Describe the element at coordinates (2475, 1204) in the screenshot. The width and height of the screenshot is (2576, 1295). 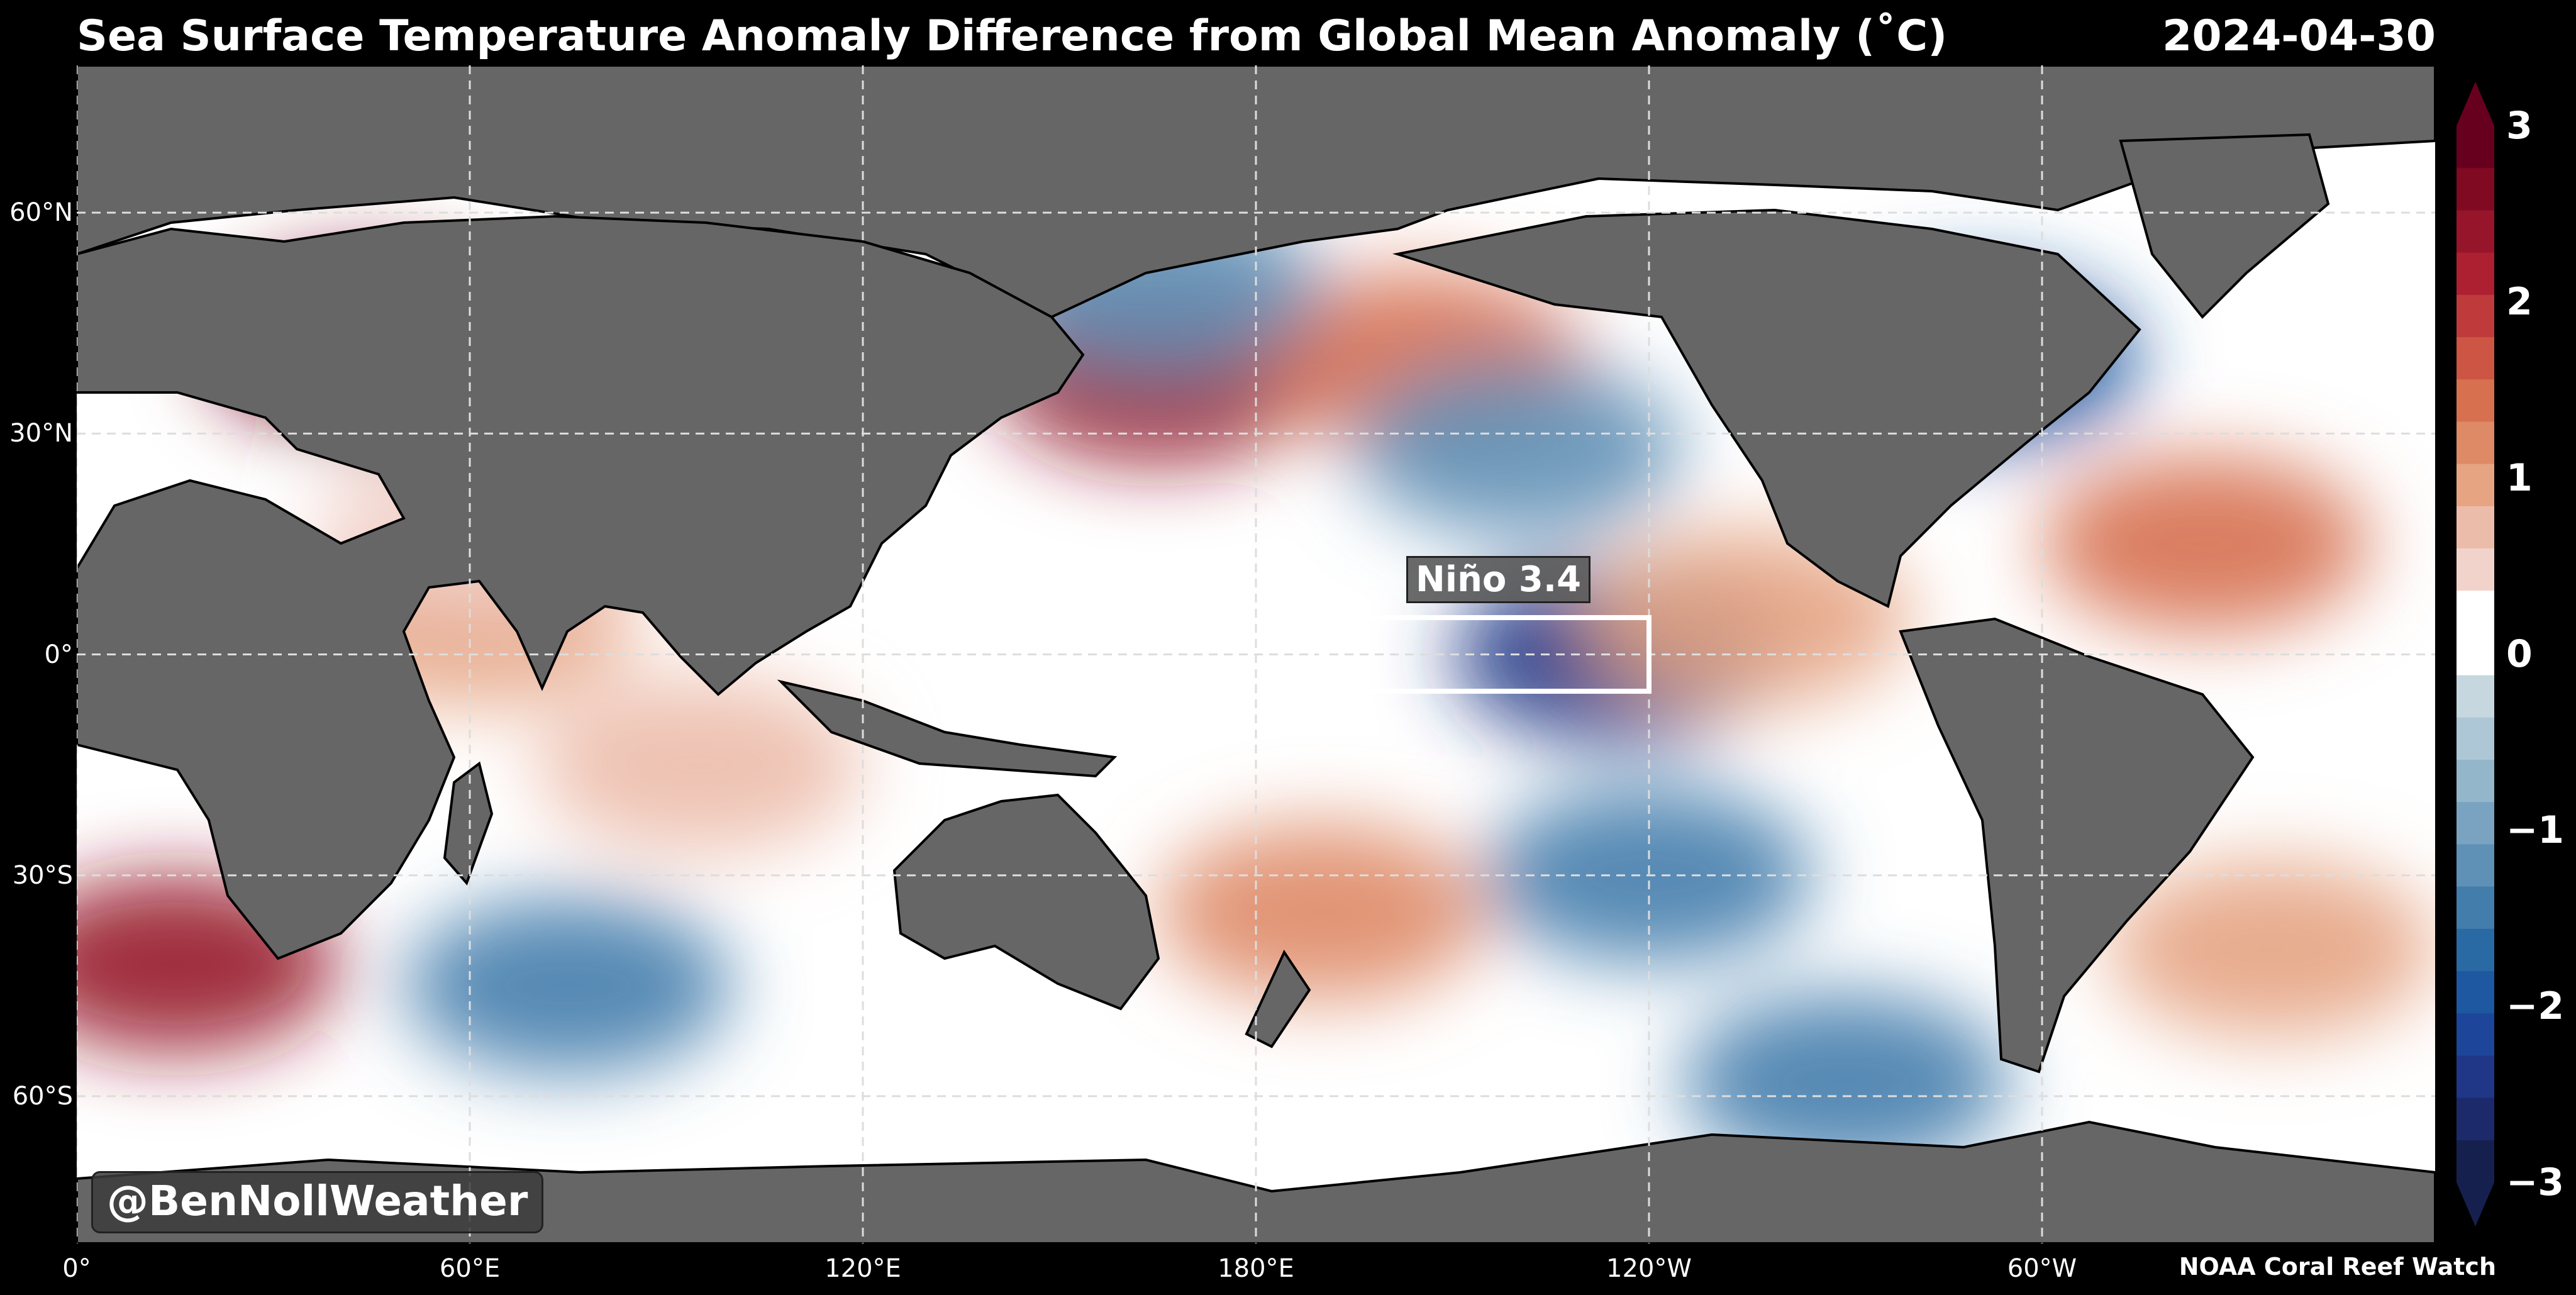
I see `colorbar-min-extend` at that location.